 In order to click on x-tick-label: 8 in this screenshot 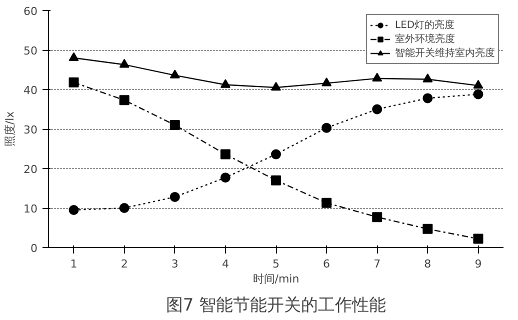, I will do `click(428, 264)`.